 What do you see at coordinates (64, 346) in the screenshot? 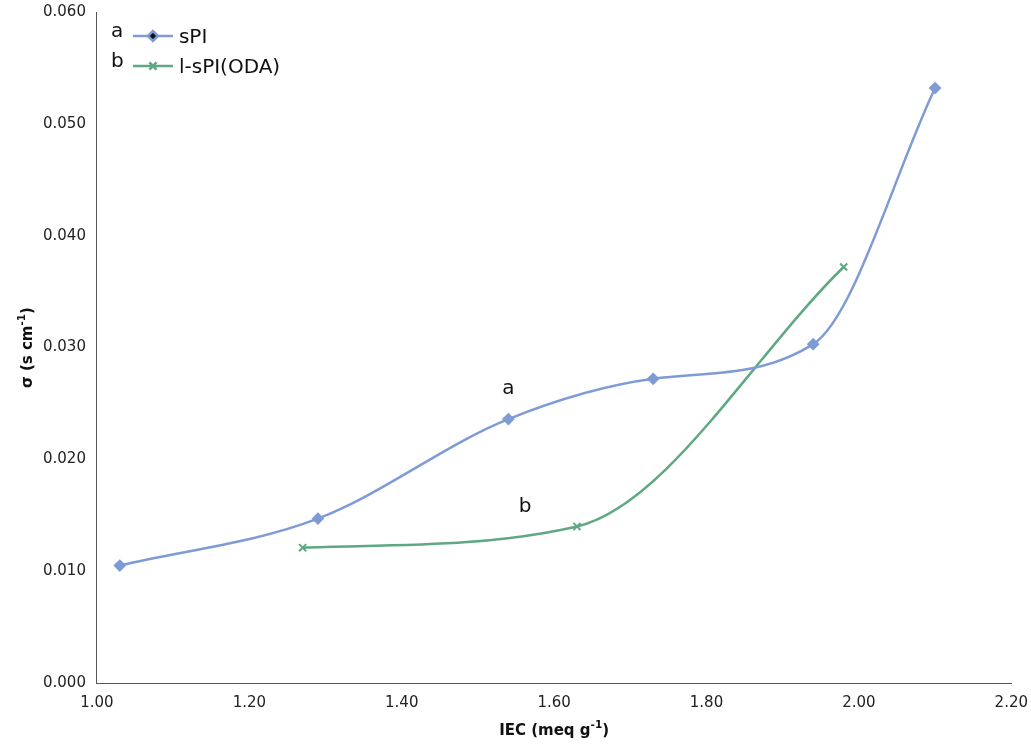
I see `y-tick-label: 0.030` at bounding box center [64, 346].